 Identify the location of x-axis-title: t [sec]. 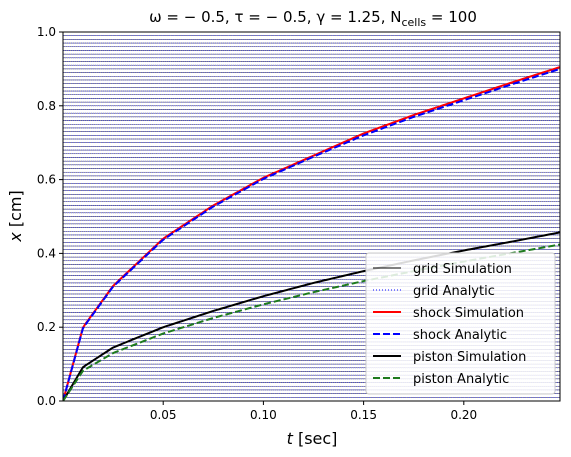
(312, 438).